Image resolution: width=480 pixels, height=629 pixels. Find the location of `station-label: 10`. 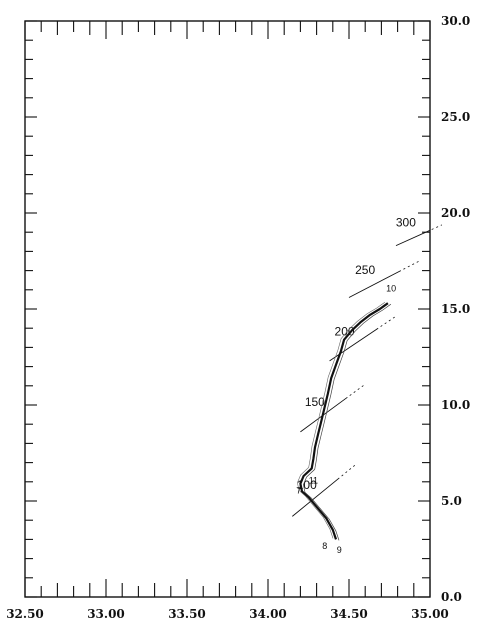

station-label: 10 is located at coordinates (391, 289).